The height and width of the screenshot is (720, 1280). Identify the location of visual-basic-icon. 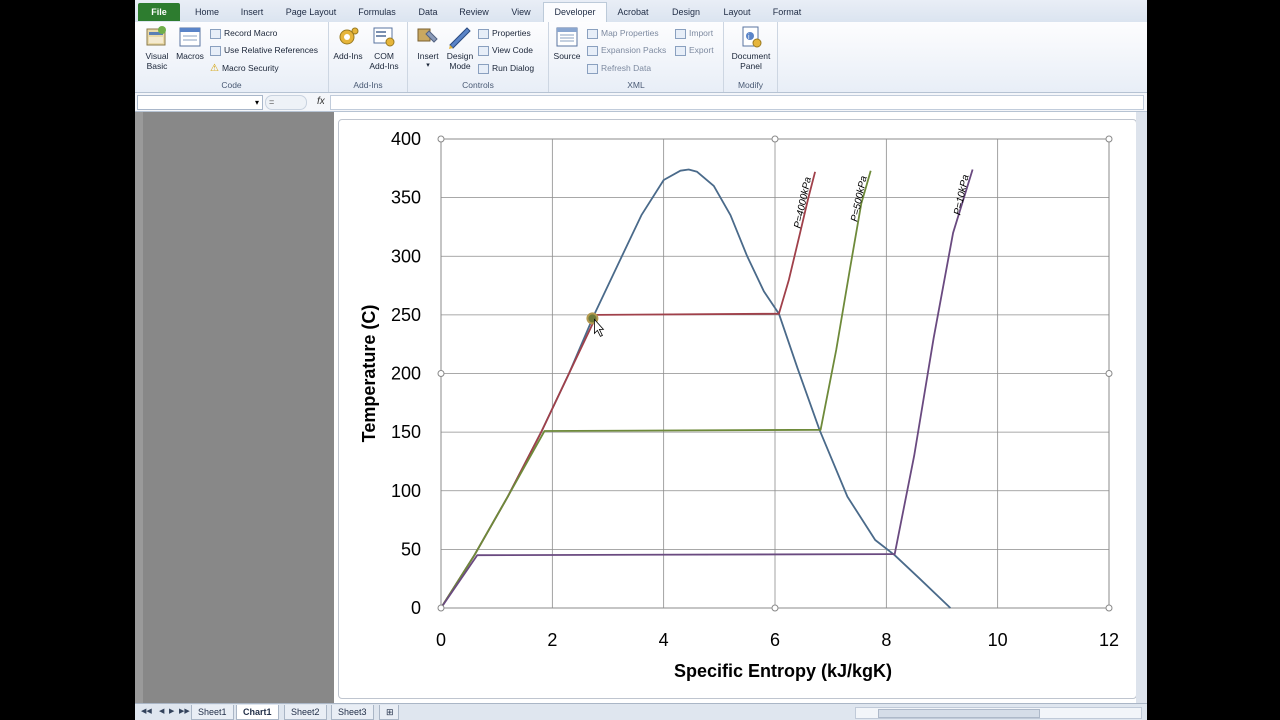
(157, 37).